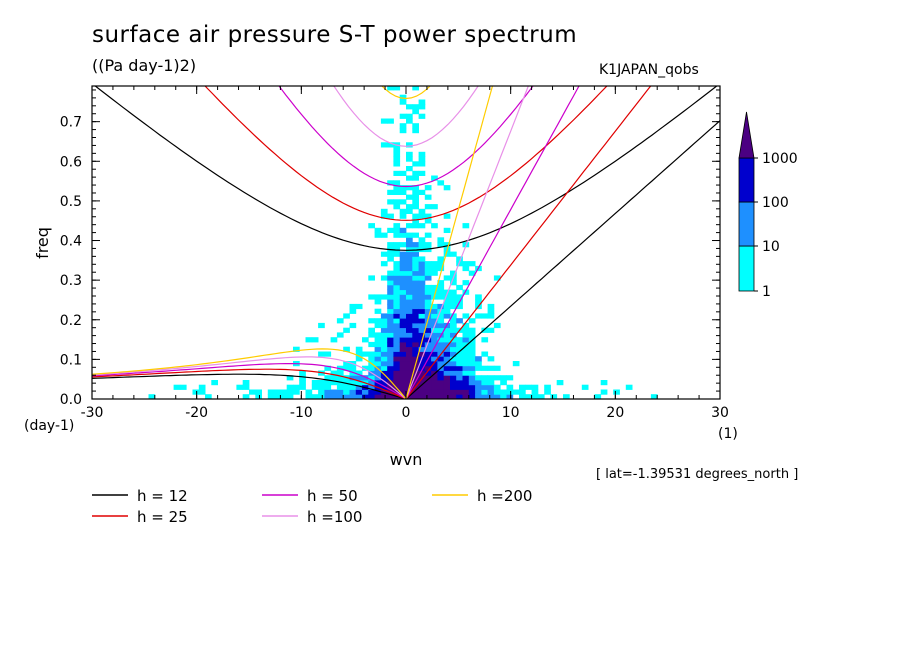  What do you see at coordinates (697, 474) in the screenshot?
I see `latitude-note: [ lat=-1.39531 degrees_north ]` at bounding box center [697, 474].